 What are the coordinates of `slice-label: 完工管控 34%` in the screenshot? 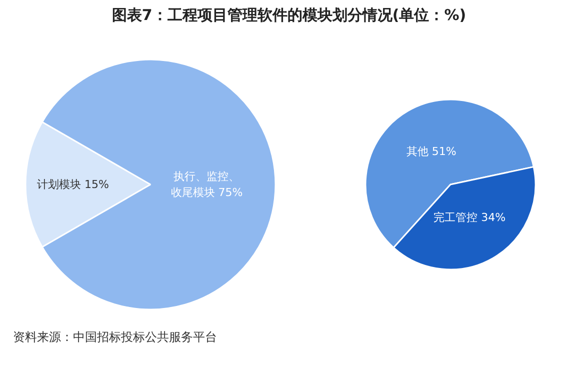 It's located at (470, 217).